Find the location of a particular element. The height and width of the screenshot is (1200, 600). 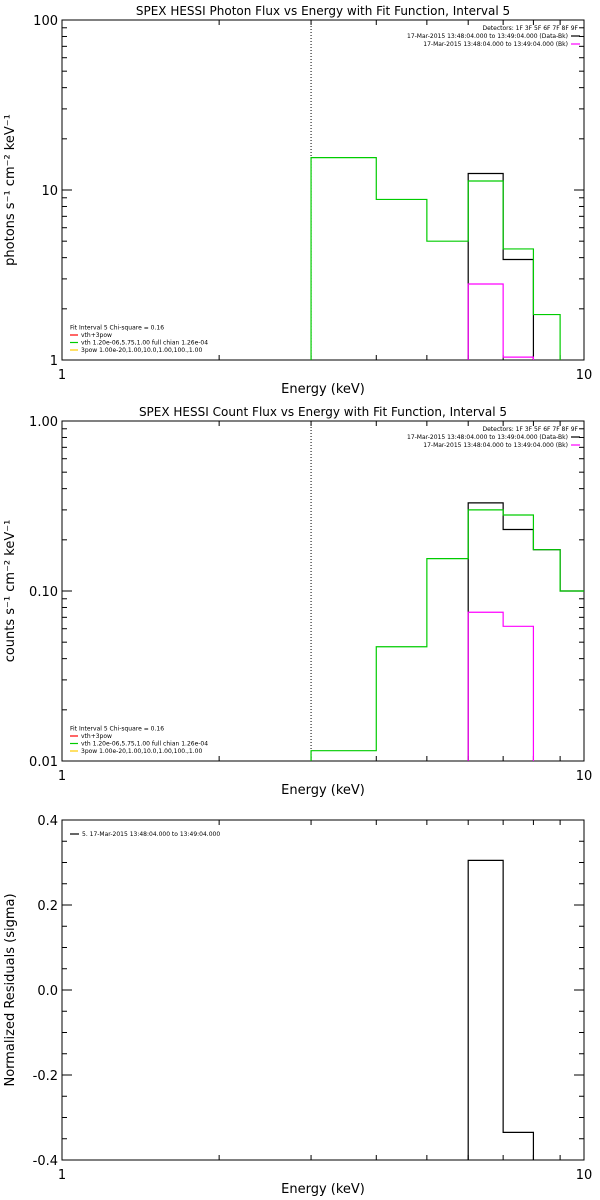

y-axis-label-2: Normalized Residuals (sigma) is located at coordinates (10, 989).